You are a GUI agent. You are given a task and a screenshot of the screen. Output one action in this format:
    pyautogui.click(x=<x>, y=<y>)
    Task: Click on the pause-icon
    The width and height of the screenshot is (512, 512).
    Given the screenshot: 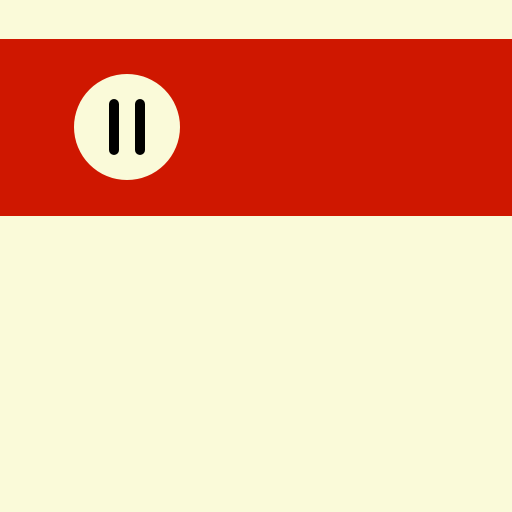 What is the action you would take?
    pyautogui.click(x=127, y=127)
    